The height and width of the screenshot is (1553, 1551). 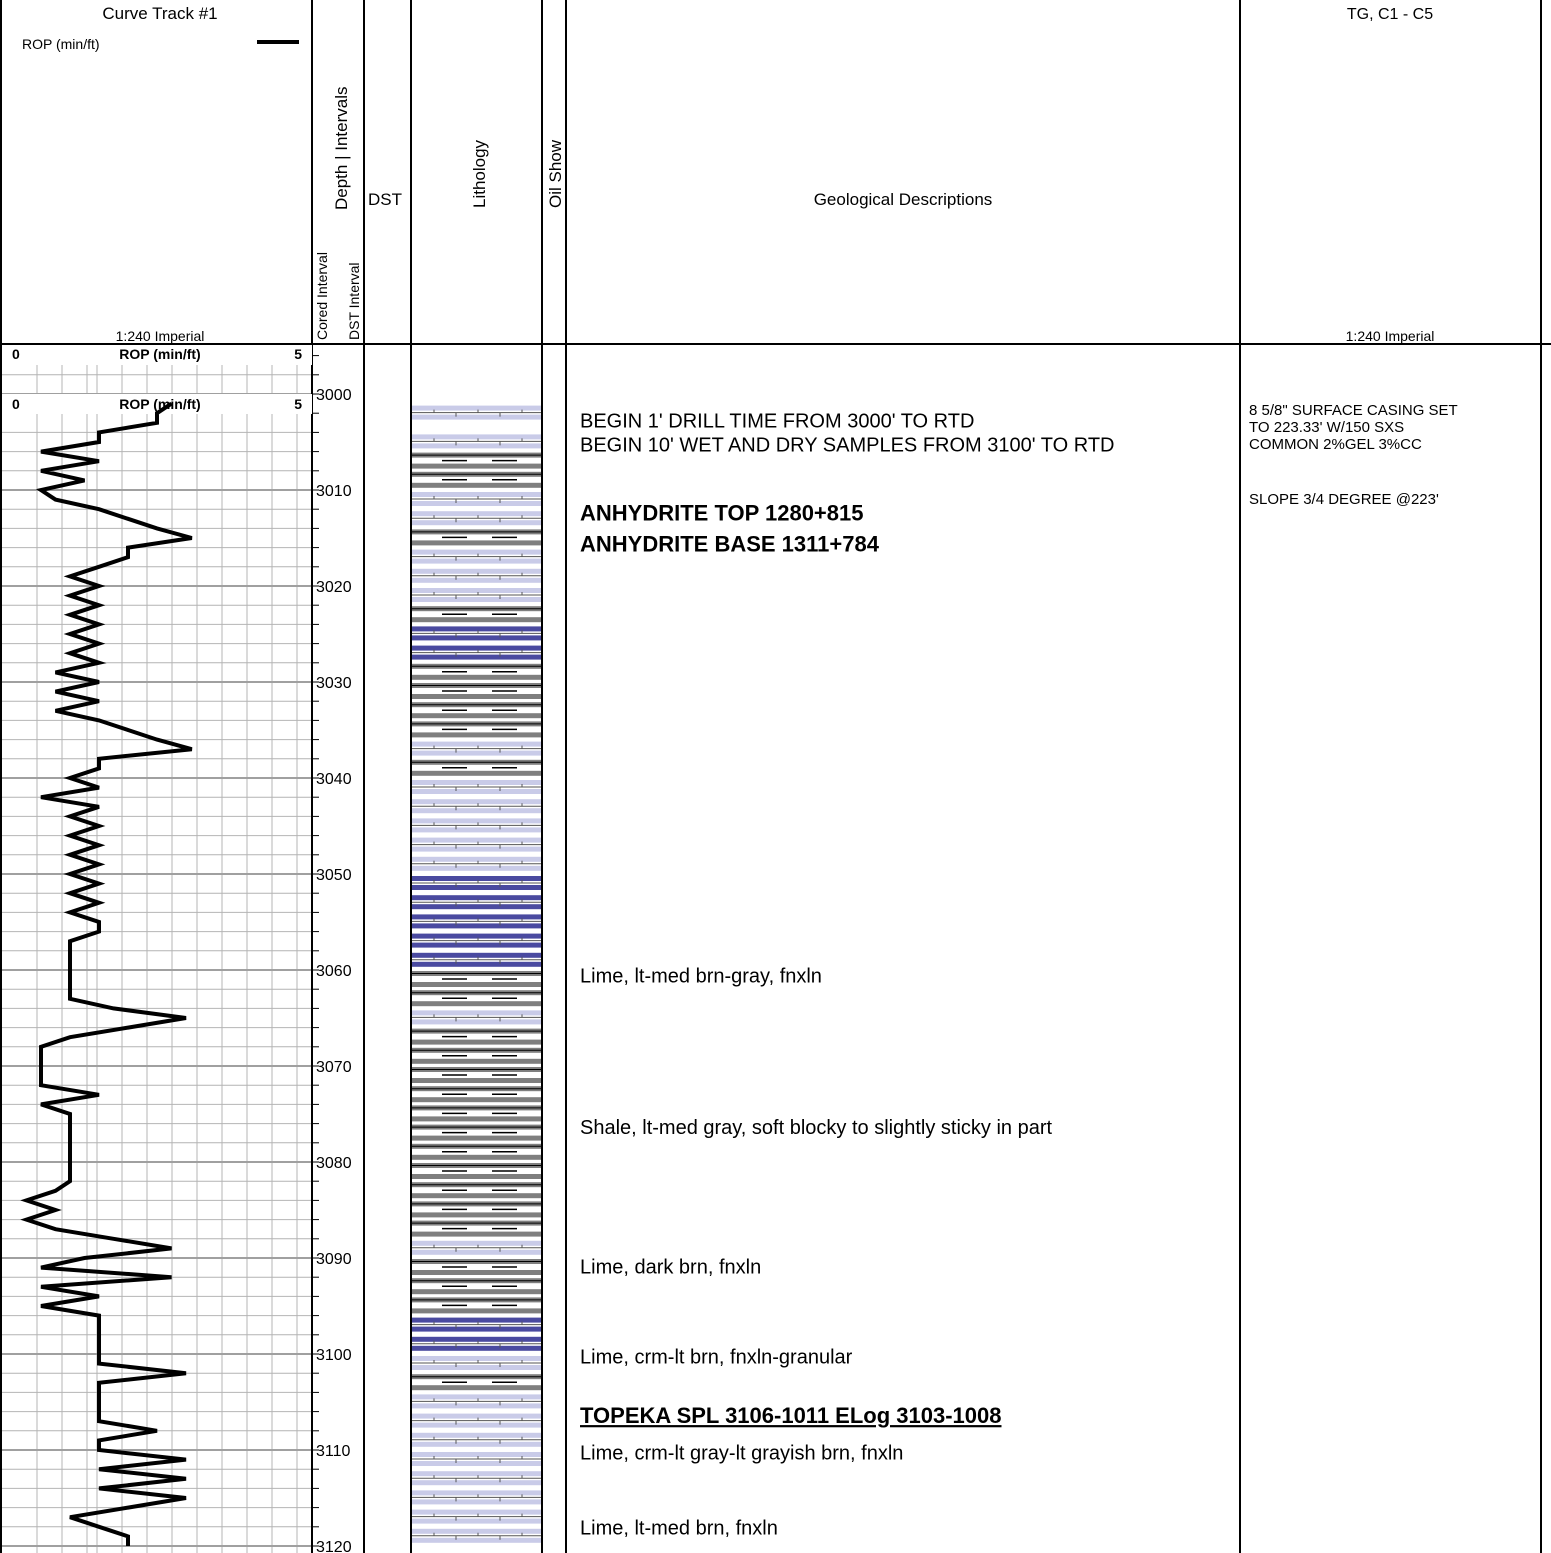 I want to click on depth-label: 3090, so click(x=334, y=1259).